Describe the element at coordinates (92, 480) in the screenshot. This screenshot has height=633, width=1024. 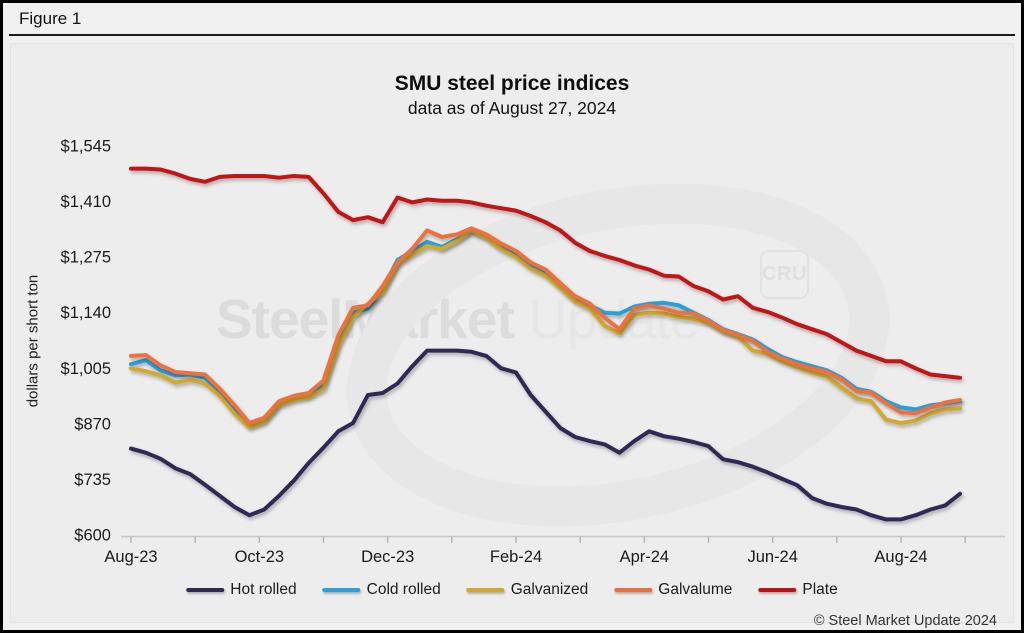
I see `y-tick-label: $735` at that location.